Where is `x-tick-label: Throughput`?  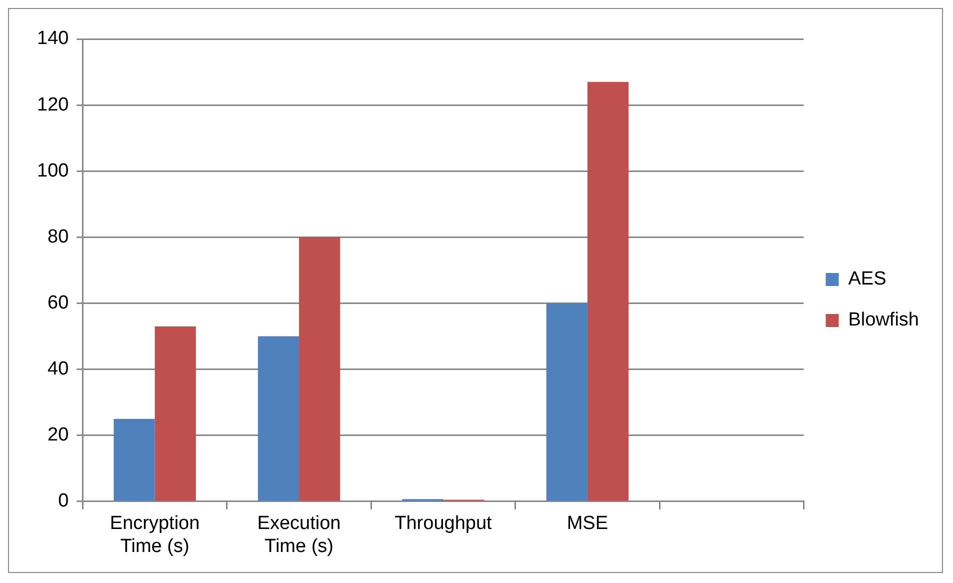
x-tick-label: Throughput is located at coordinates (443, 523).